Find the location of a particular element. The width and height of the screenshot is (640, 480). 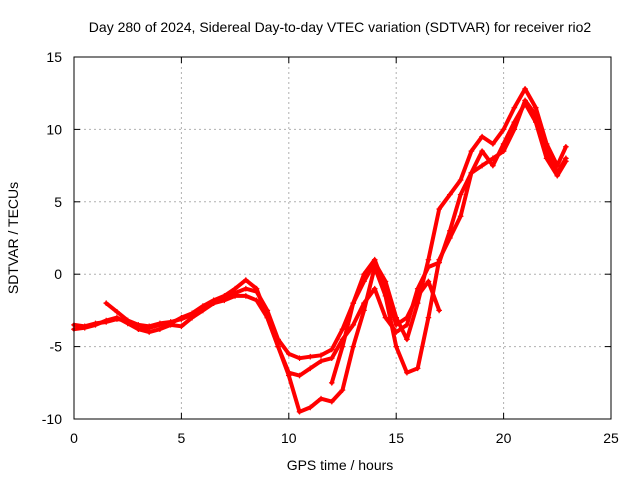

y-tick-label: 15 is located at coordinates (54, 57).